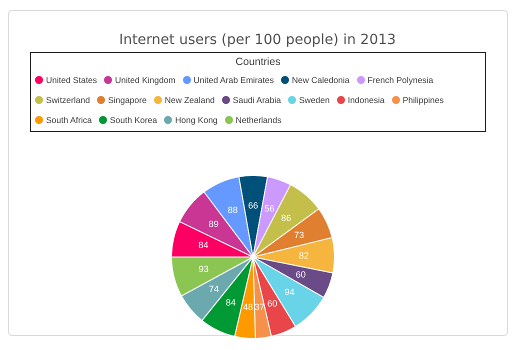  I want to click on legend-label: United Kingdom, so click(145, 80).